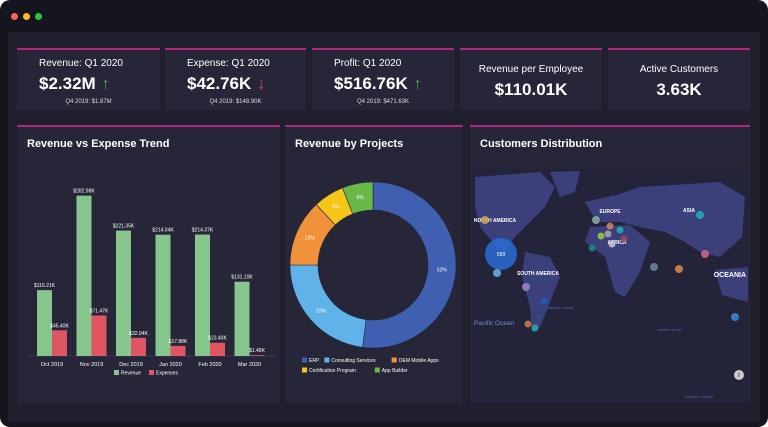 This screenshot has width=768, height=427. Describe the element at coordinates (38, 16) in the screenshot. I see `maximize-window-button` at that location.